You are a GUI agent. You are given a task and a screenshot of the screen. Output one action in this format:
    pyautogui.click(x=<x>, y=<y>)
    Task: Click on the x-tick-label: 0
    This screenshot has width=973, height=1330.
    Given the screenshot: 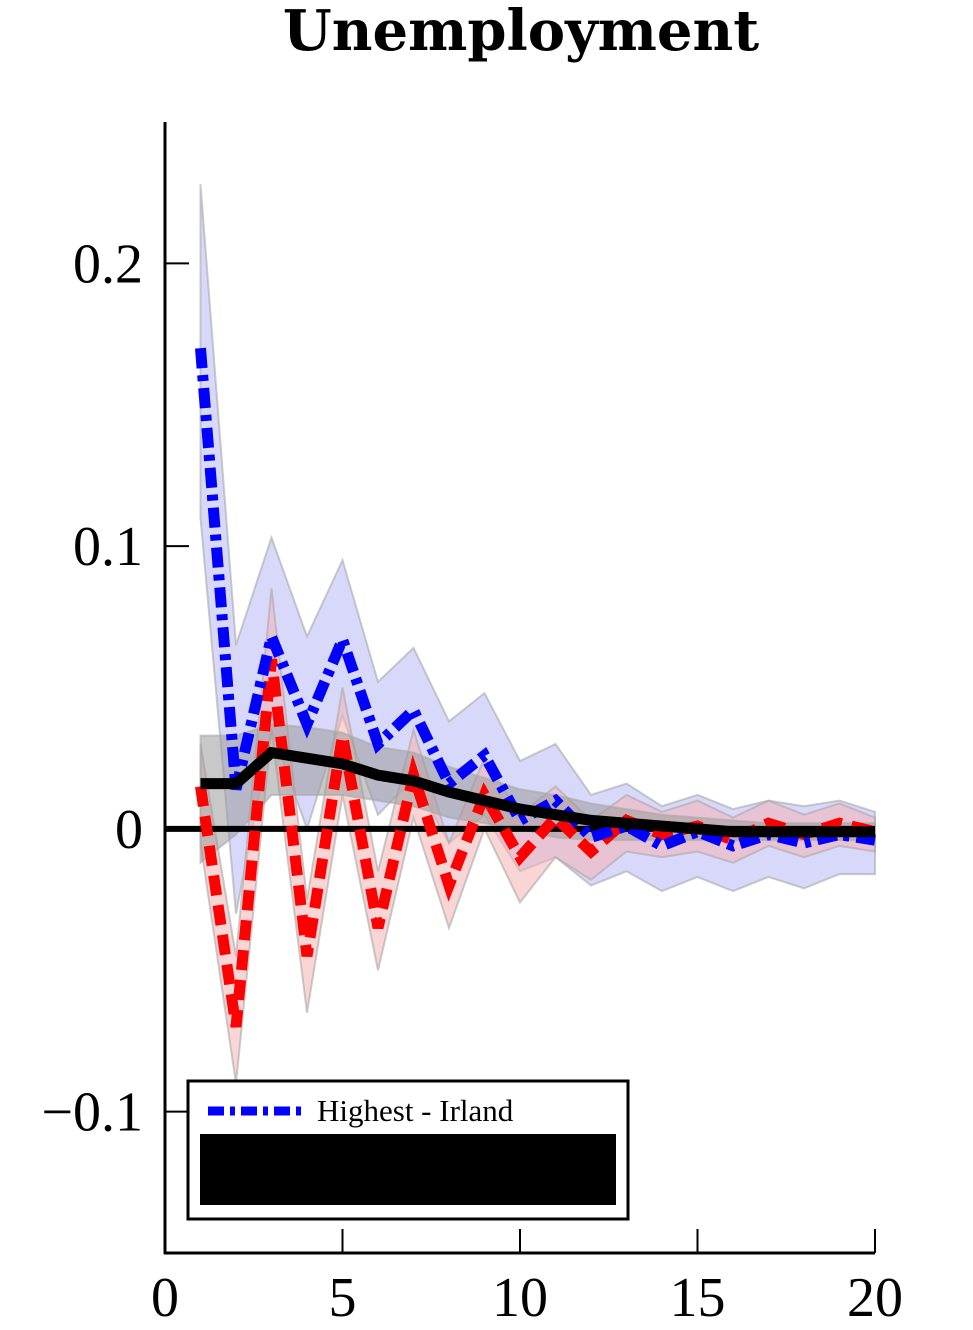 What is the action you would take?
    pyautogui.click(x=165, y=1298)
    